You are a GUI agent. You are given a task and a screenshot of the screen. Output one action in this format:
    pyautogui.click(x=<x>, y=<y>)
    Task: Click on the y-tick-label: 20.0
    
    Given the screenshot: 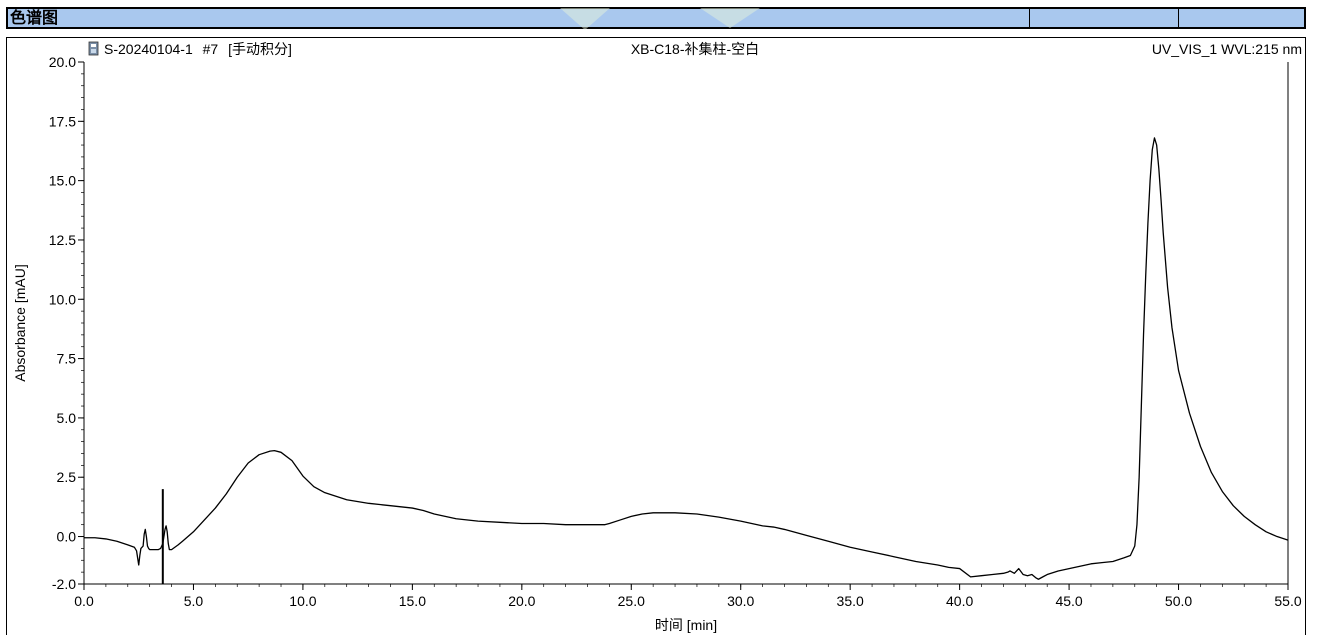 What is the action you would take?
    pyautogui.click(x=62, y=62)
    